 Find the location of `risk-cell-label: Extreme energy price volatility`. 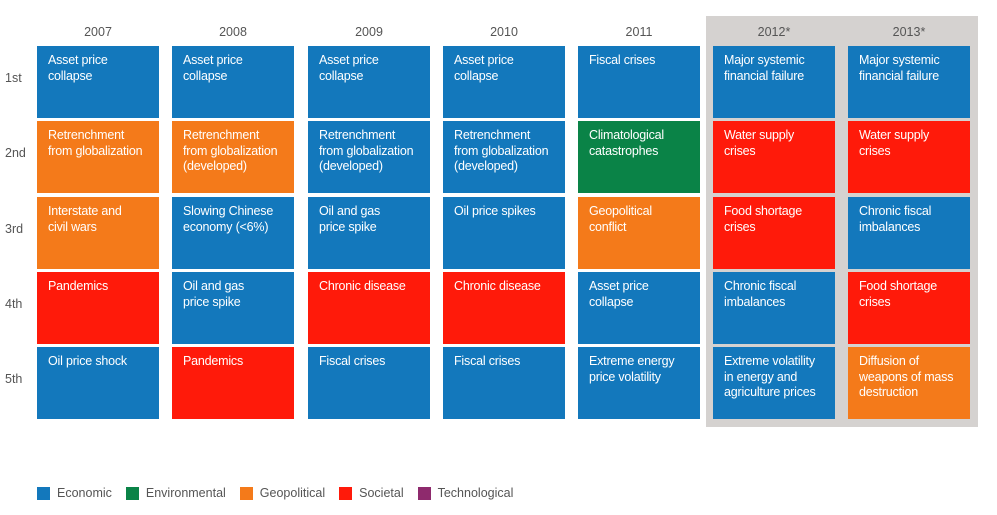

risk-cell-label: Extreme energy price volatility is located at coordinates (632, 369).